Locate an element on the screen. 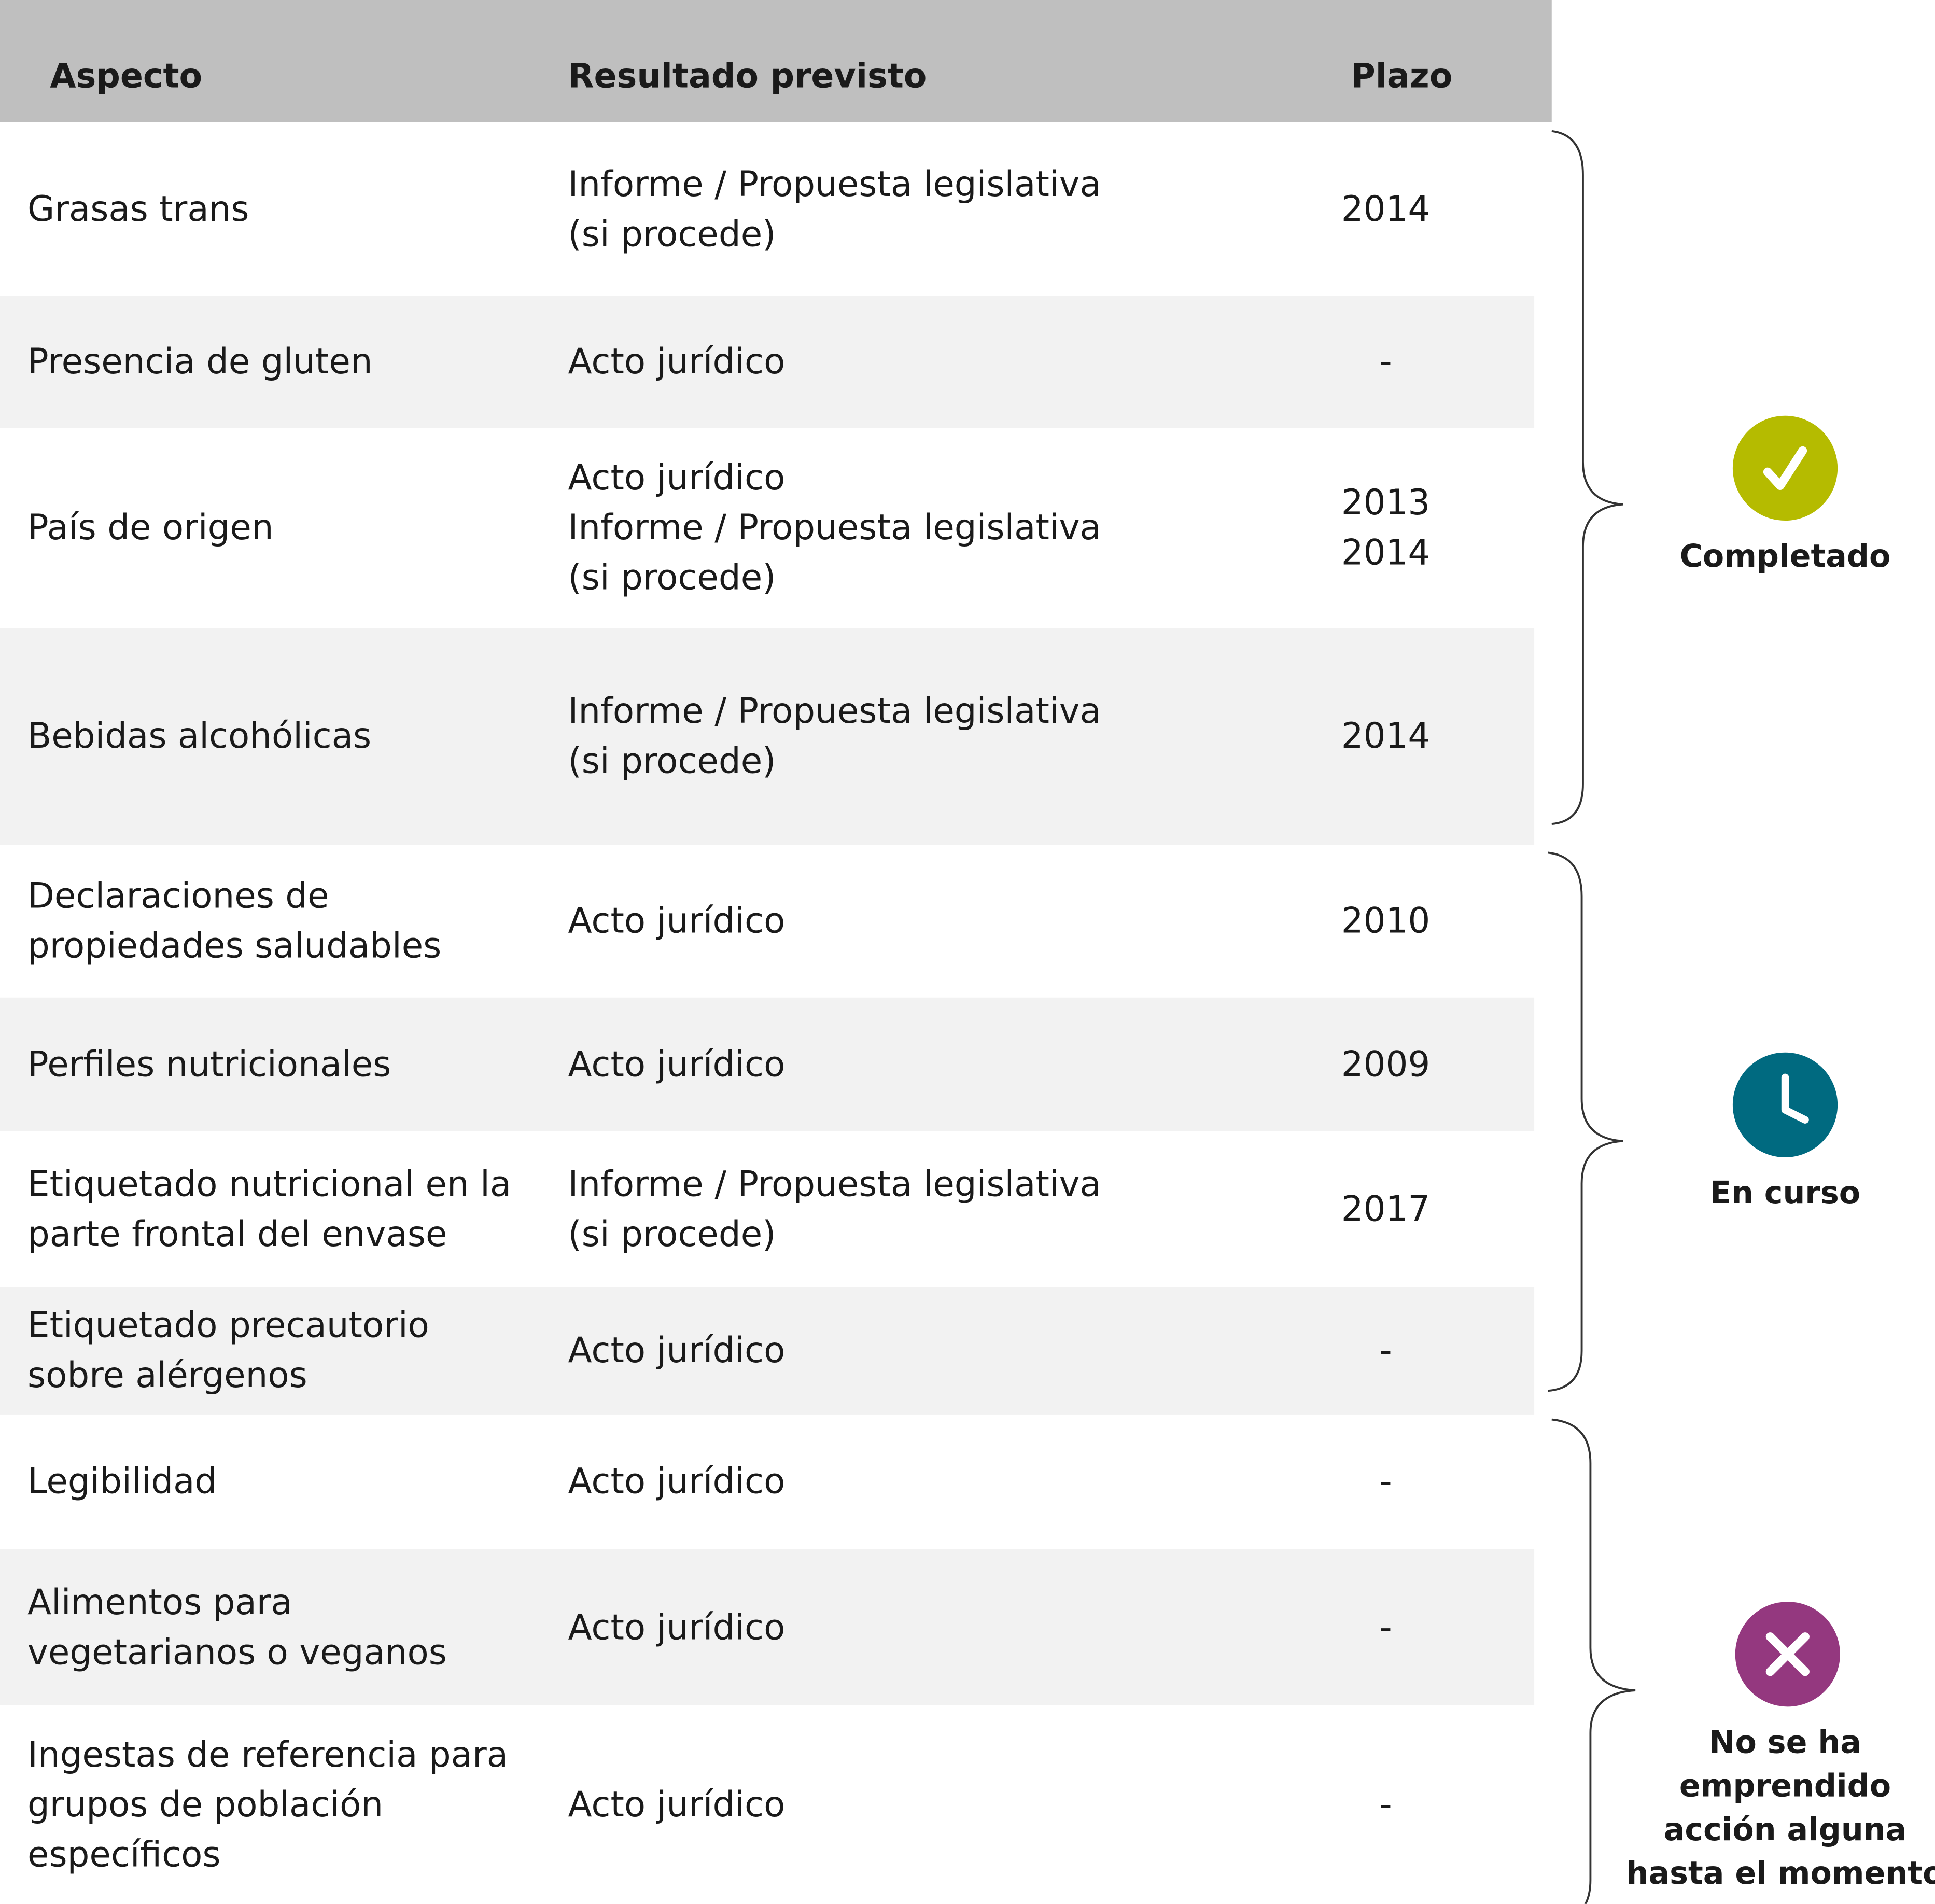 Image resolution: width=1935 pixels, height=1904 pixels. table-row: Perfiles nutricionales Acto jurídico 2009 is located at coordinates (767, 1064).